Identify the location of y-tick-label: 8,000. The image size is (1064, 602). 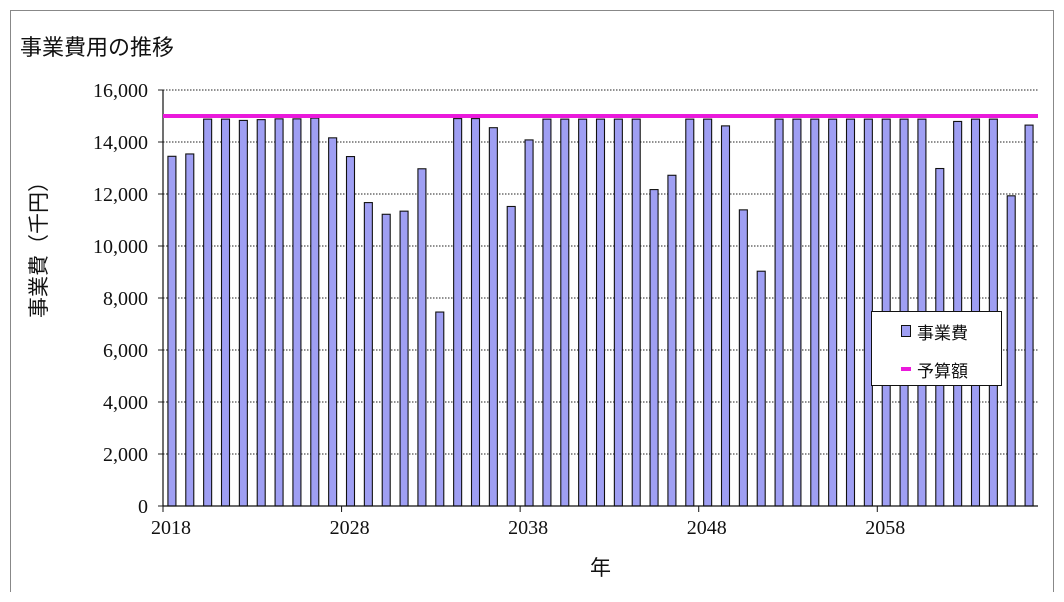
(125, 299).